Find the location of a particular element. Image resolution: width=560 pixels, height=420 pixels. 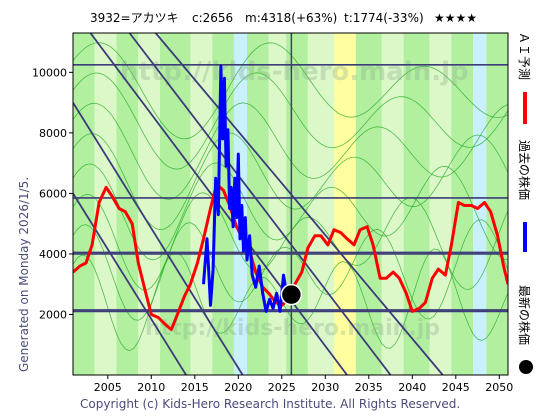

y-tick-label: 10000 is located at coordinates (49, 72).